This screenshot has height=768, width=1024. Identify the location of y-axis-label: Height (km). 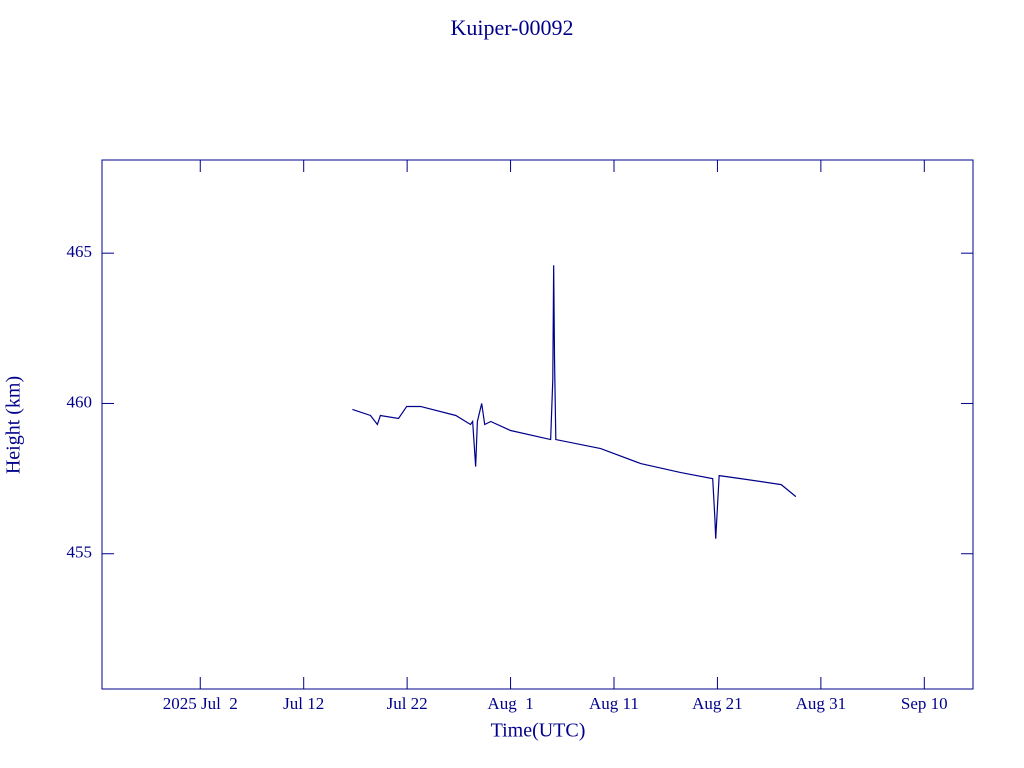
(14, 425).